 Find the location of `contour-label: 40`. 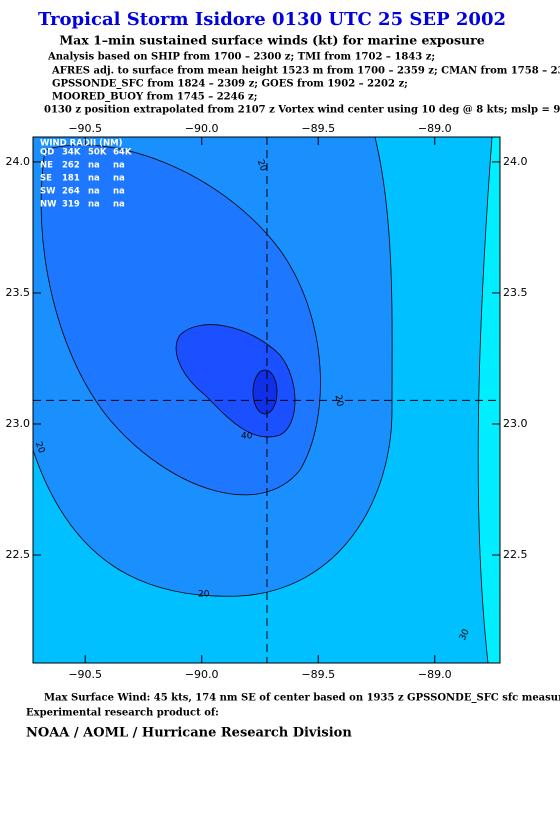

contour-label: 40 is located at coordinates (247, 437).